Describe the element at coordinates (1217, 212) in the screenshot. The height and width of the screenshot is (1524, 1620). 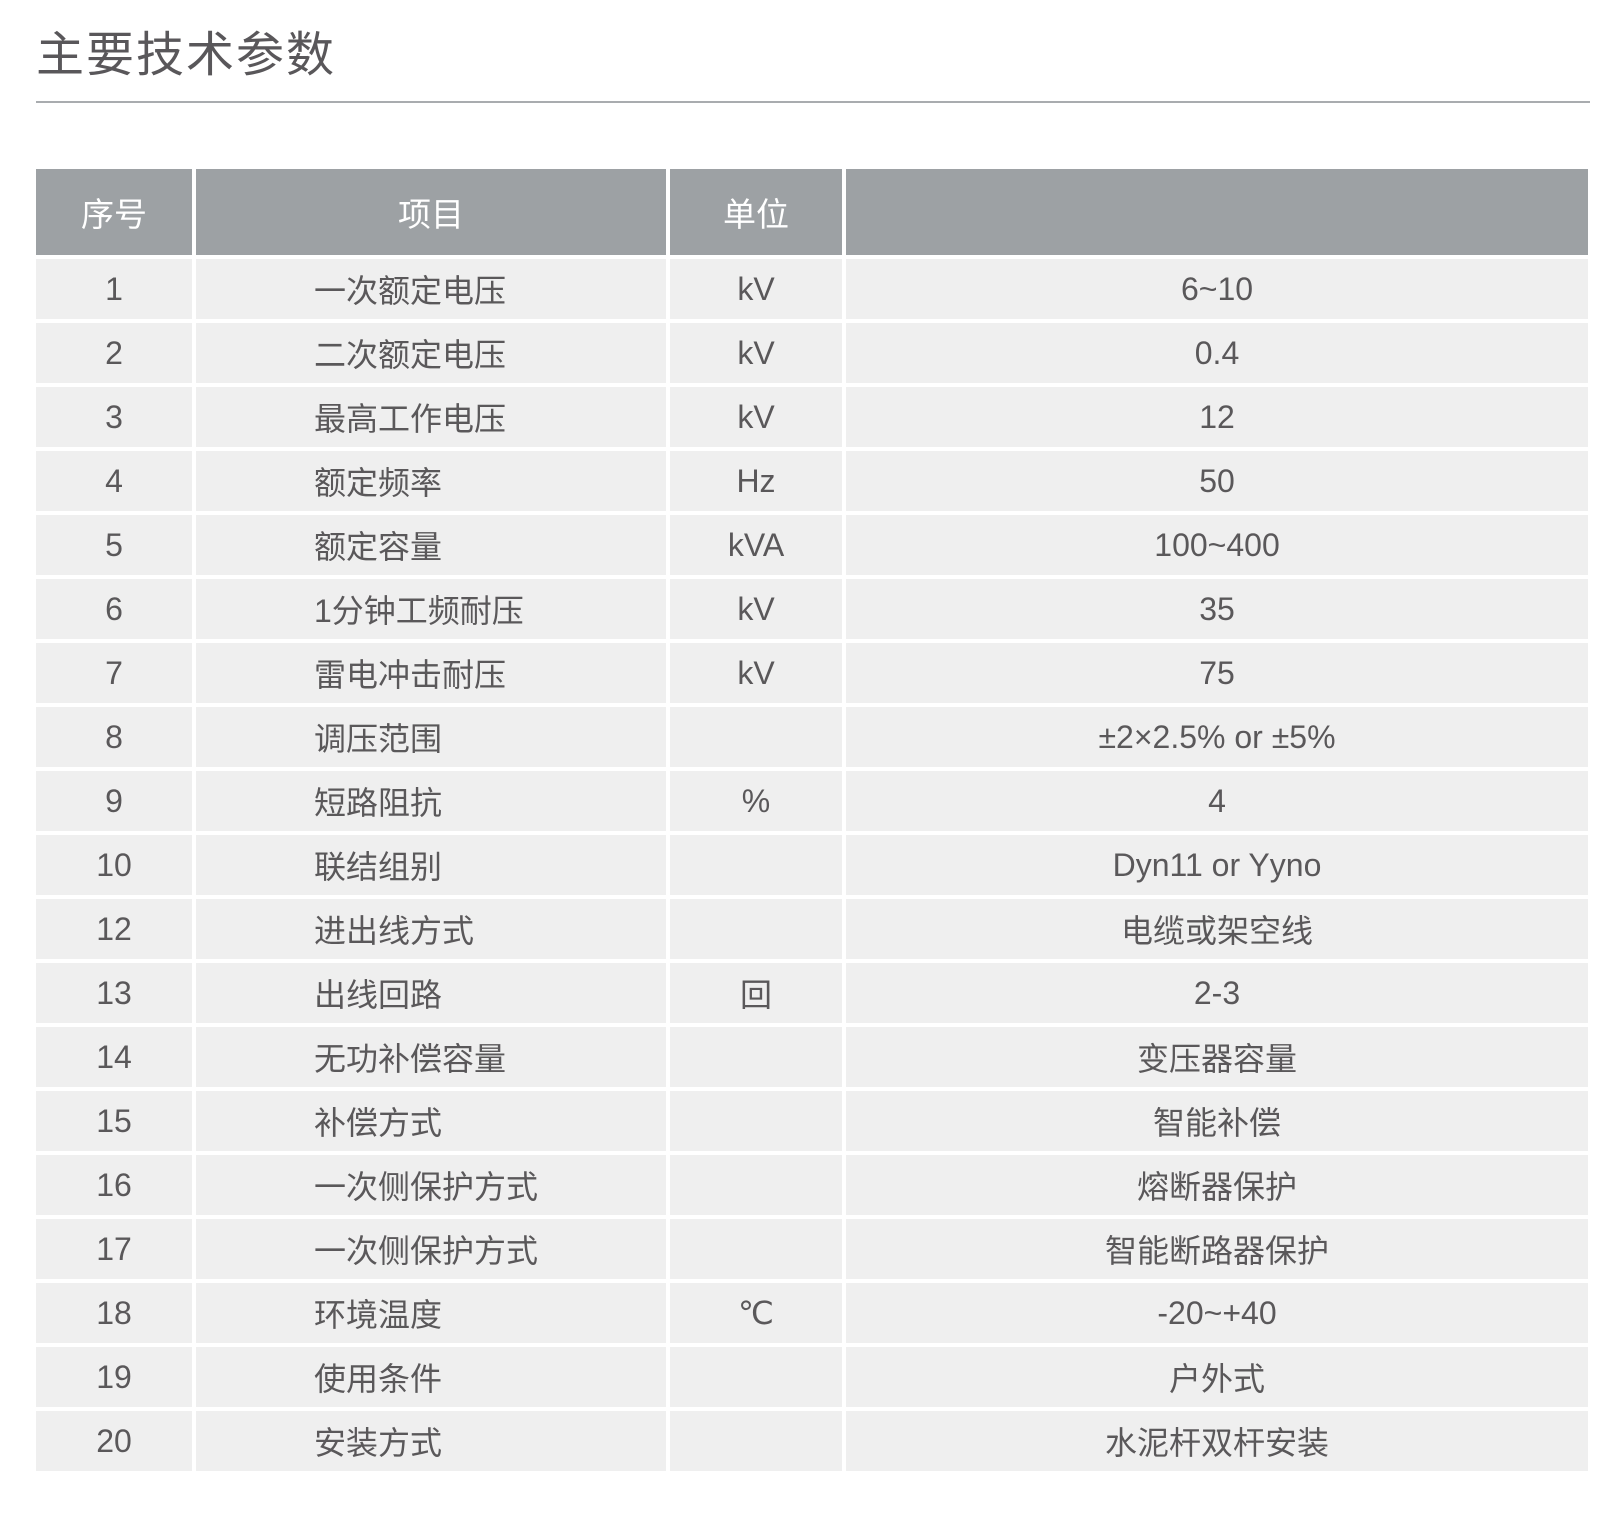
I see `header-value-cell` at that location.